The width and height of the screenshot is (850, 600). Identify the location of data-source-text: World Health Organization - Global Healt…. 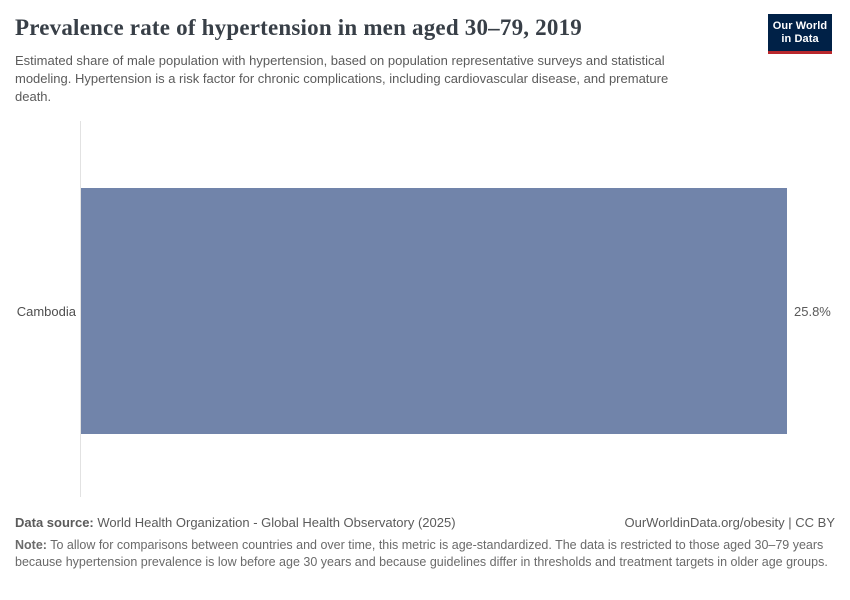
(276, 522).